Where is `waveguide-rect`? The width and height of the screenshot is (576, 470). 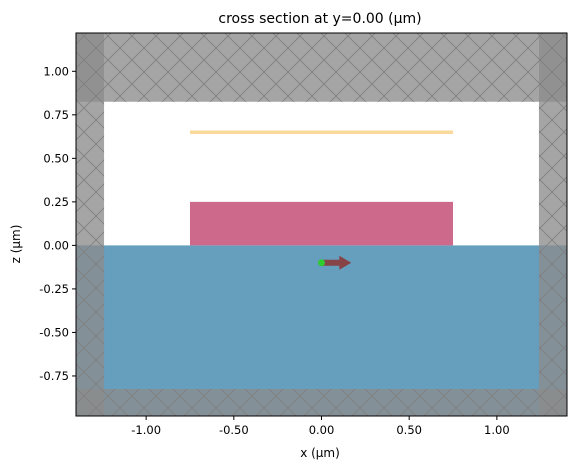
waveguide-rect is located at coordinates (321, 223).